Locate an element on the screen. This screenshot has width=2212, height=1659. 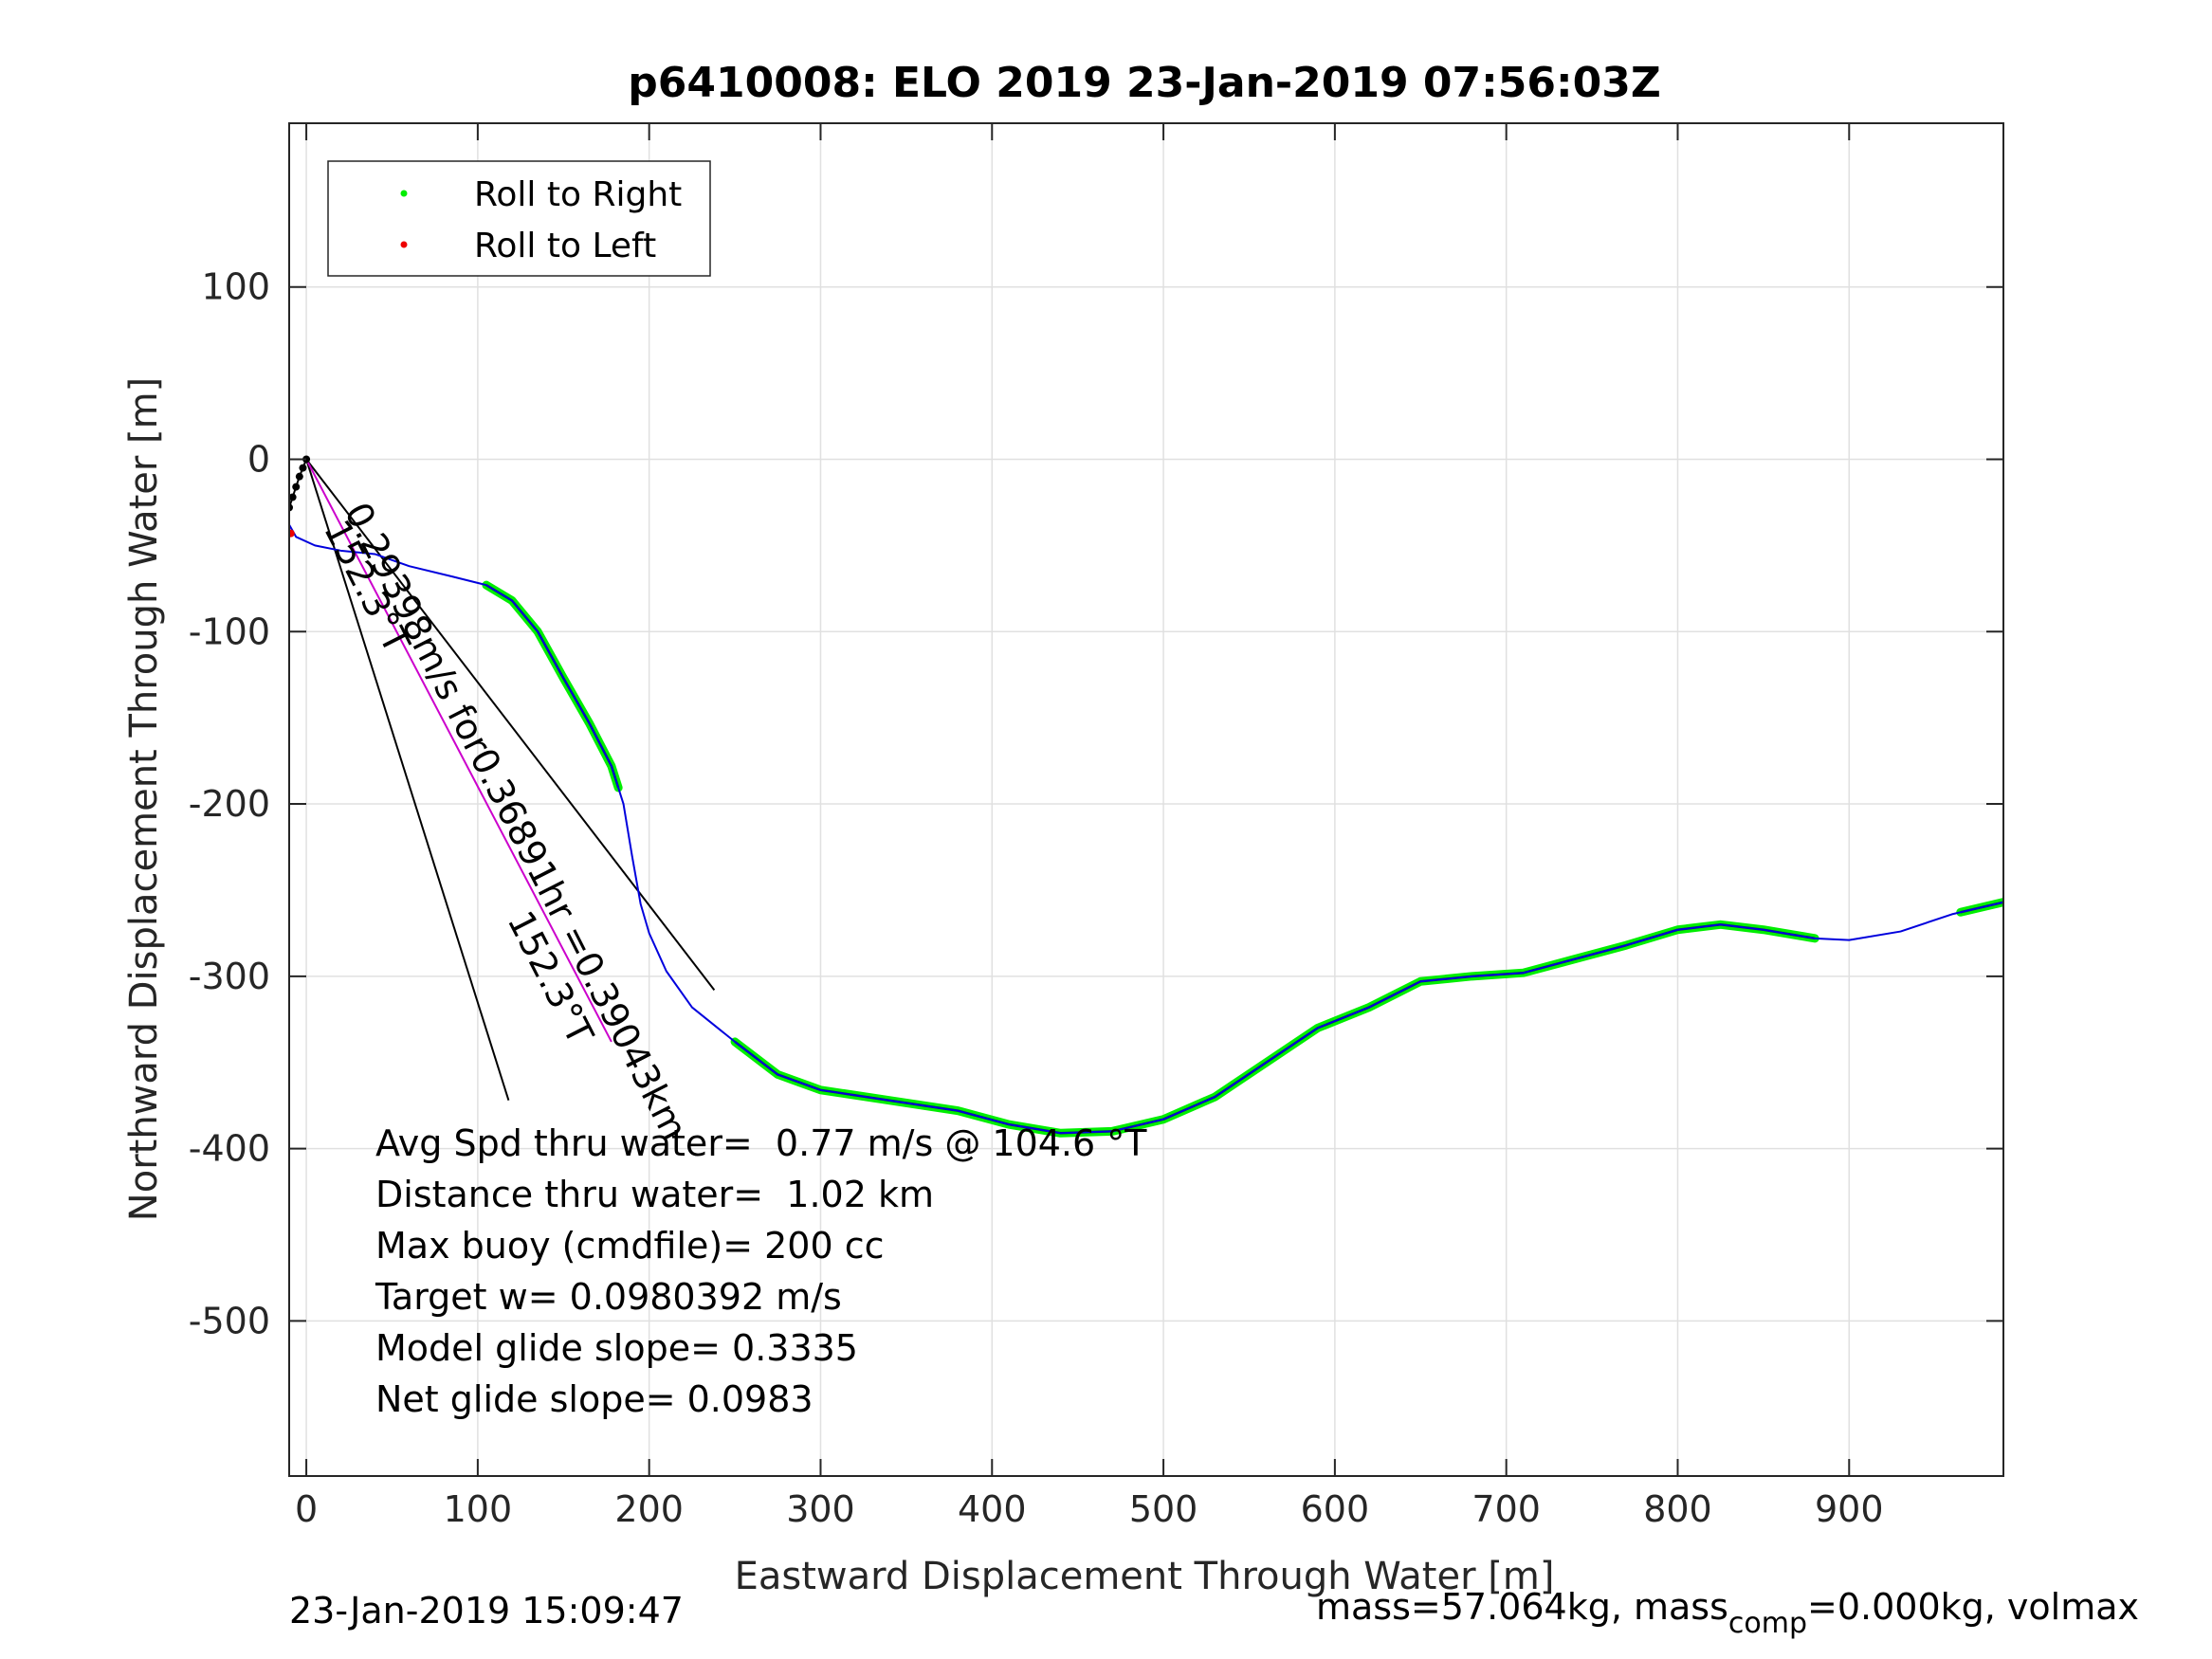
legend-label-roll-left: Roll to Left is located at coordinates (565, 246).